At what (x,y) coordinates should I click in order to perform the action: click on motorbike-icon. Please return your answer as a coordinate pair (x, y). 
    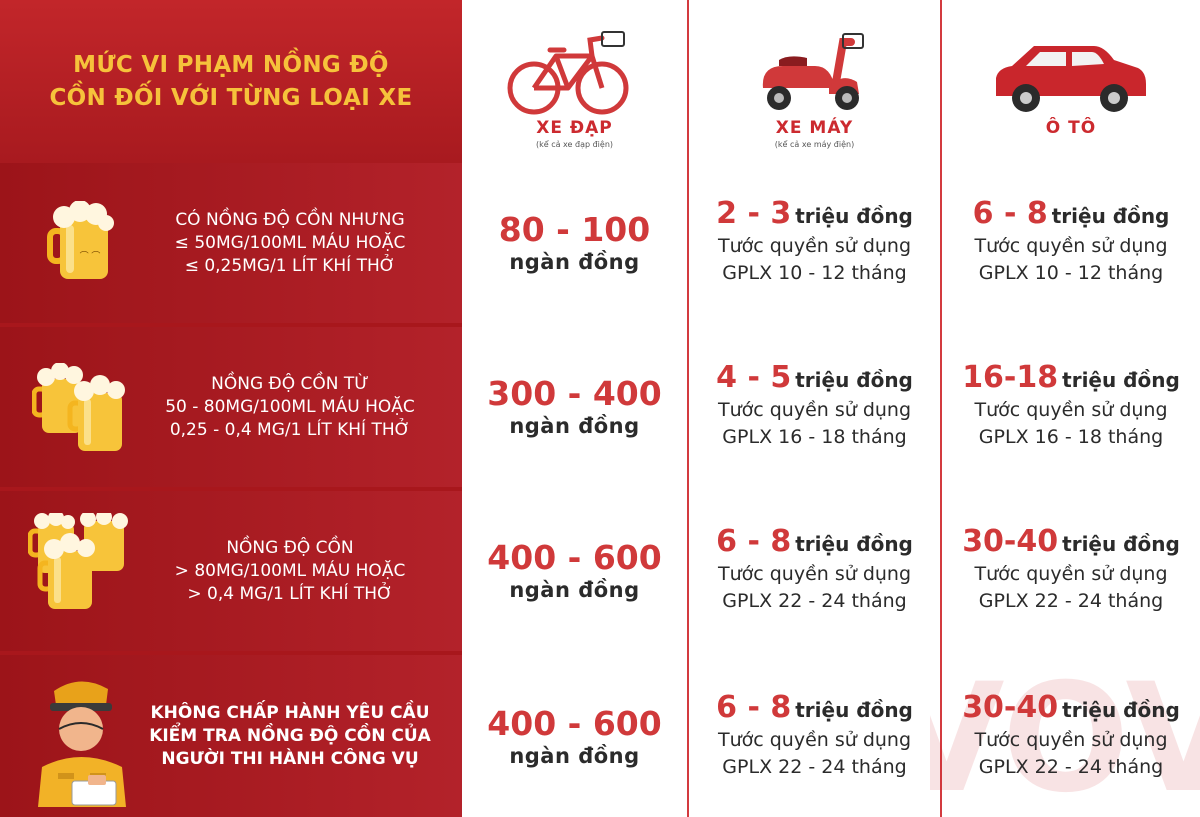
    Looking at the image, I should click on (811, 76).